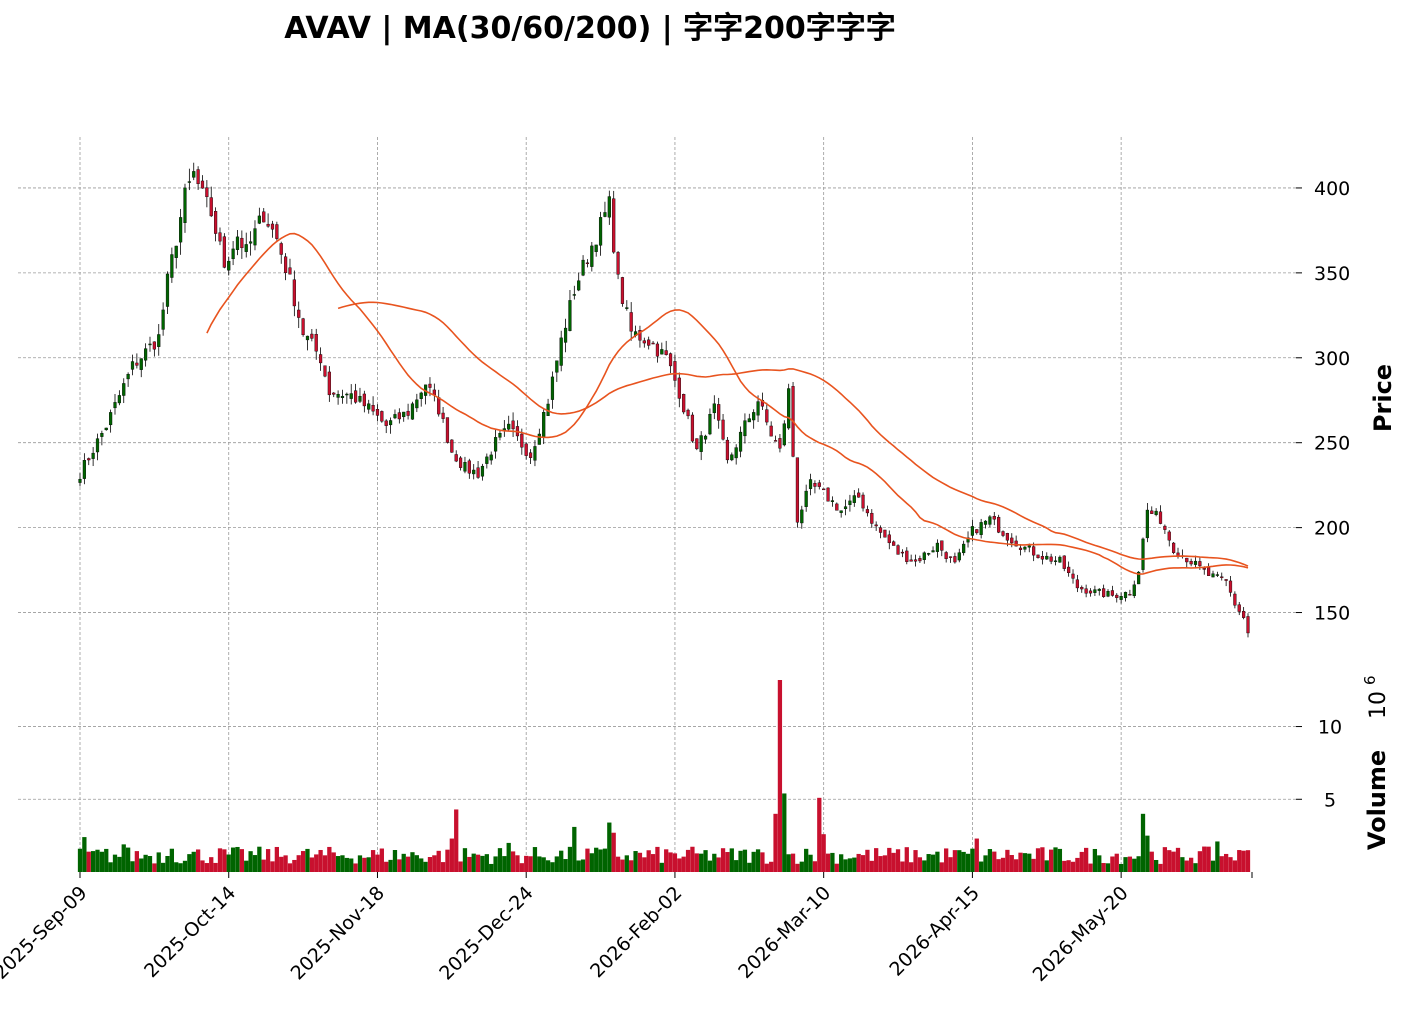 The height and width of the screenshot is (1011, 1412). What do you see at coordinates (1332, 444) in the screenshot?
I see `price-tick-label: 250` at bounding box center [1332, 444].